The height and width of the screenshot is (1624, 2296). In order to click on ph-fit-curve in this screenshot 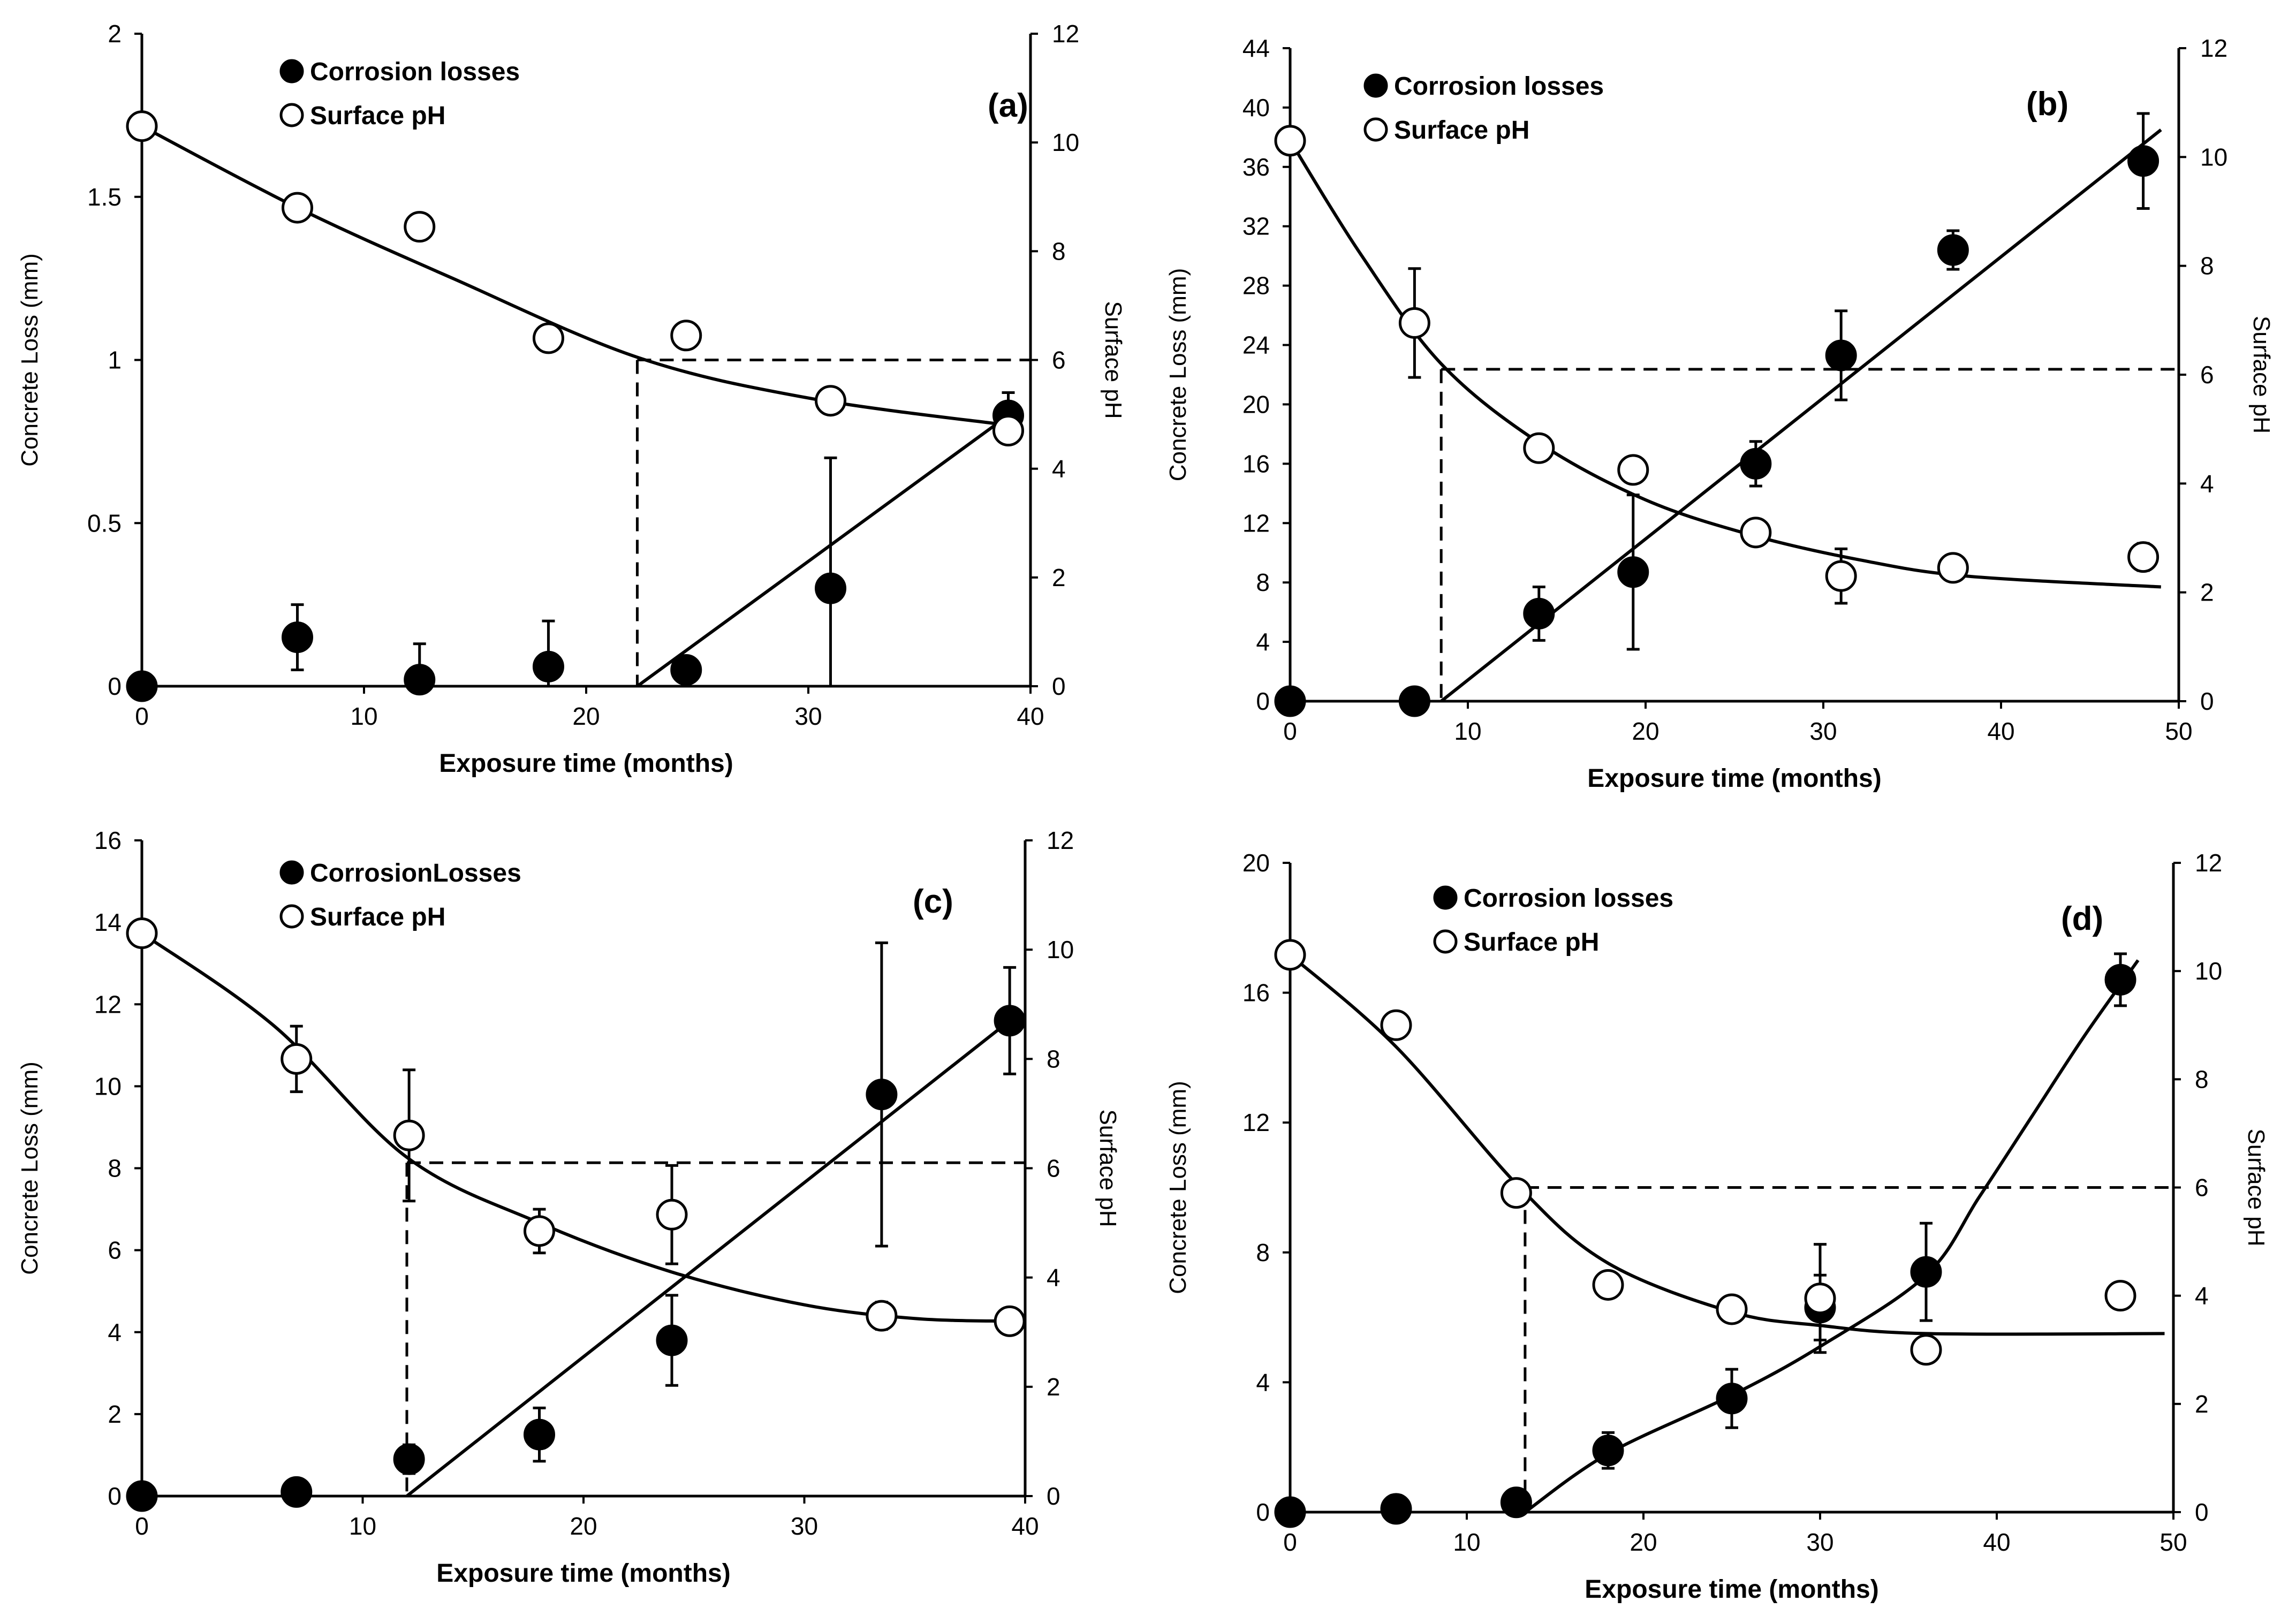, I will do `click(1727, 1144)`.